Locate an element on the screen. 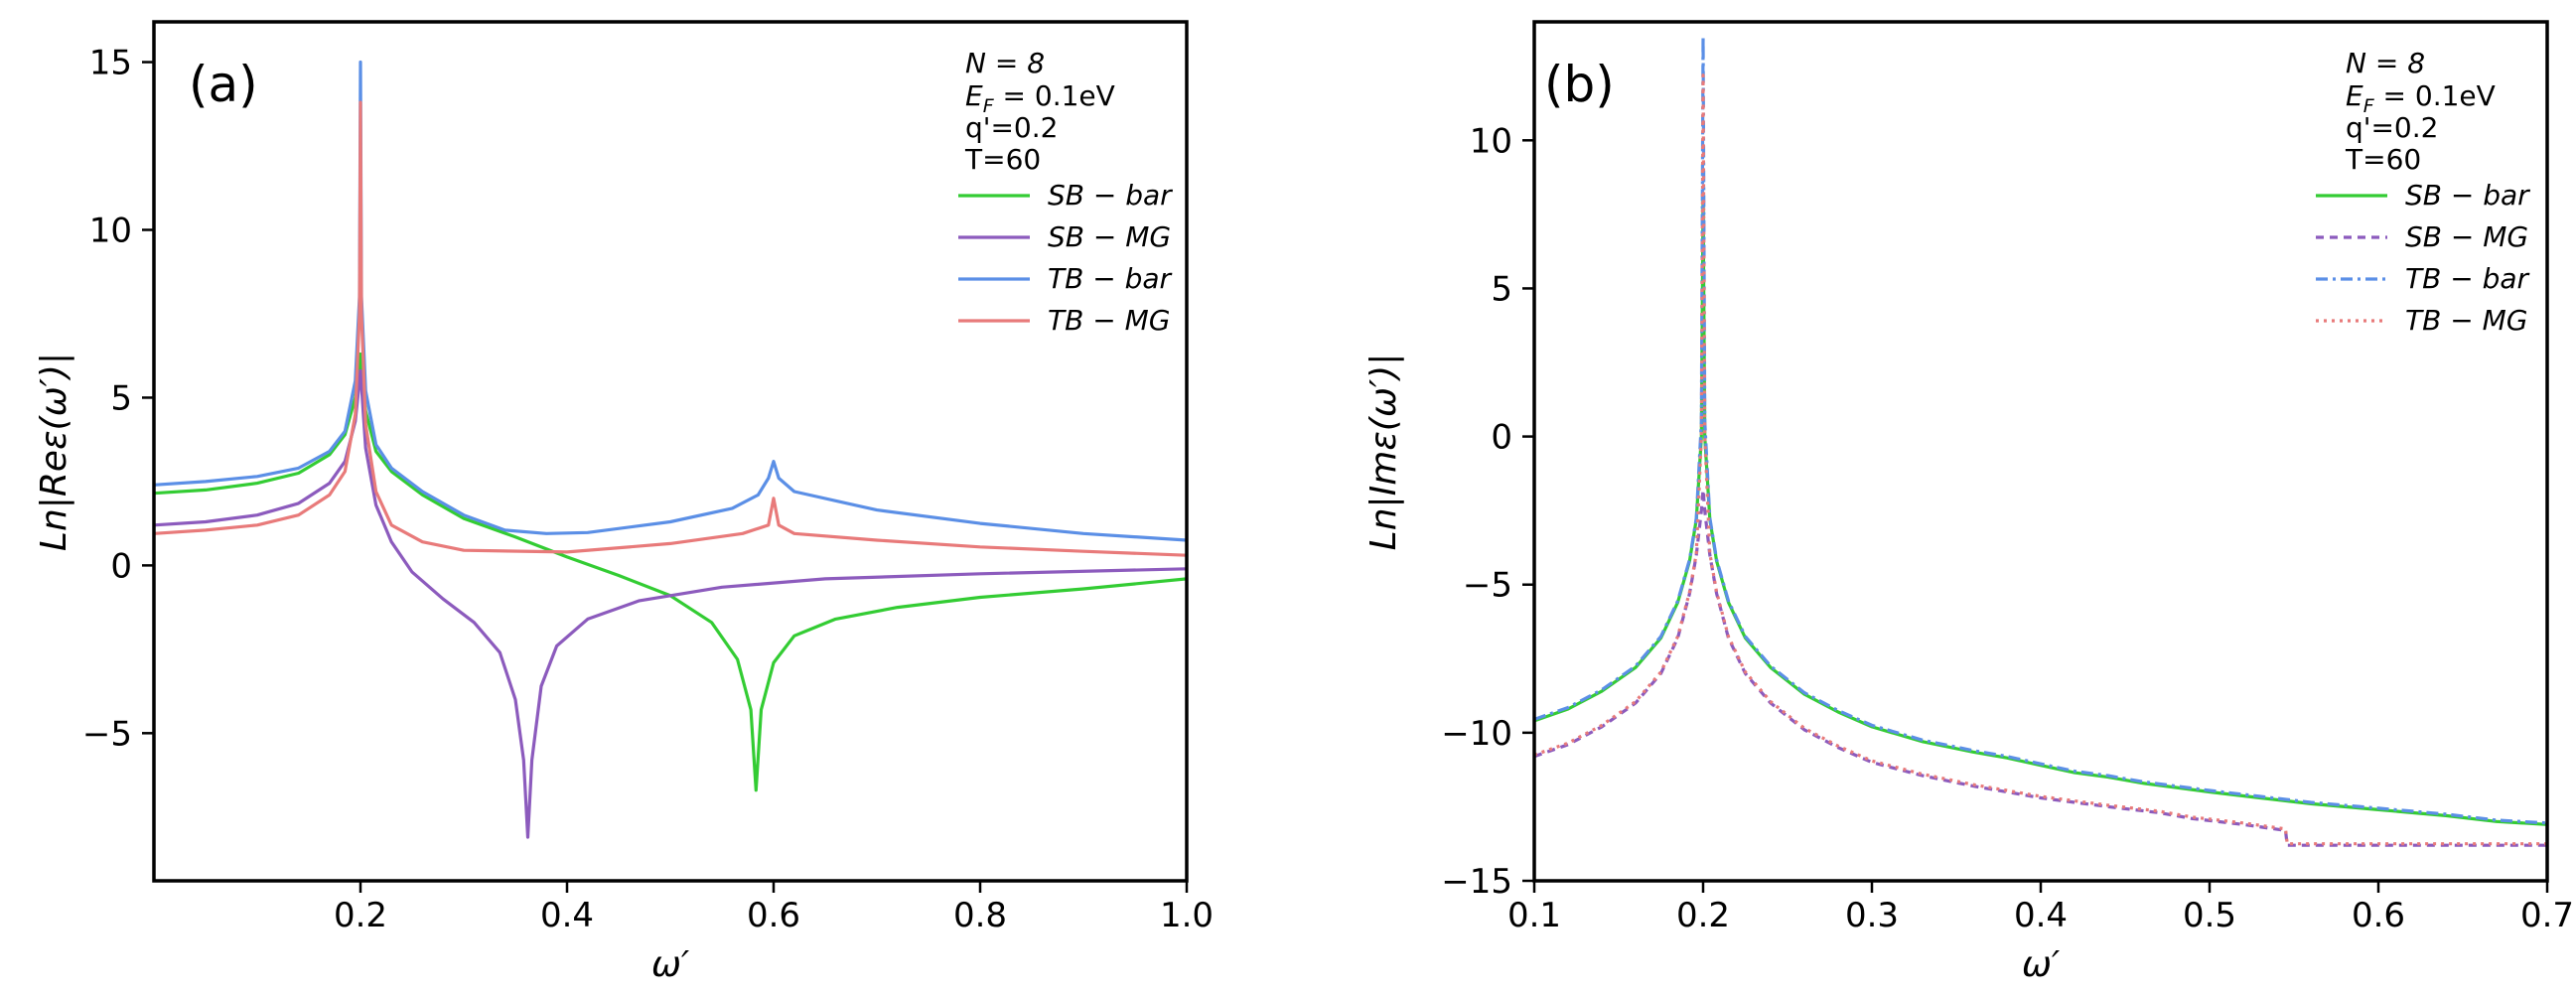 The width and height of the screenshot is (2576, 997). panel-b-legend-label: TB − bar is located at coordinates (2468, 278).